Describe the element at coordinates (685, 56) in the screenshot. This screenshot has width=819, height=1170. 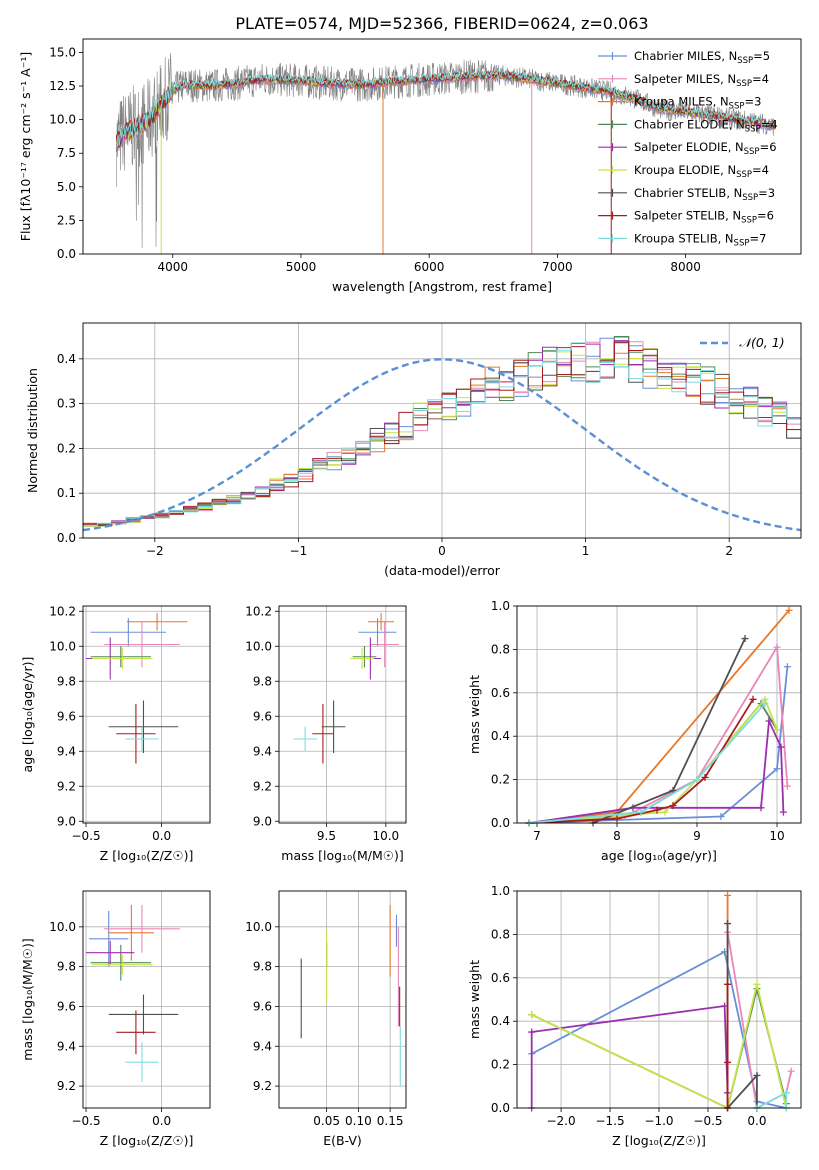
I see `legend-label-main: Chabrier MILES, N` at that location.